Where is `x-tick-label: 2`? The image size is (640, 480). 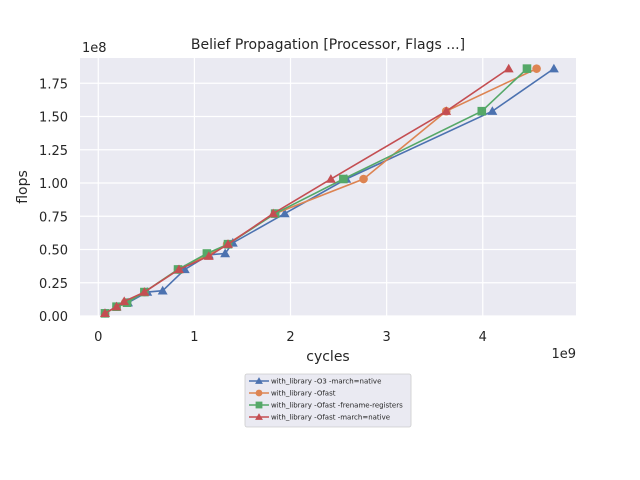
x-tick-label: 2 is located at coordinates (290, 337).